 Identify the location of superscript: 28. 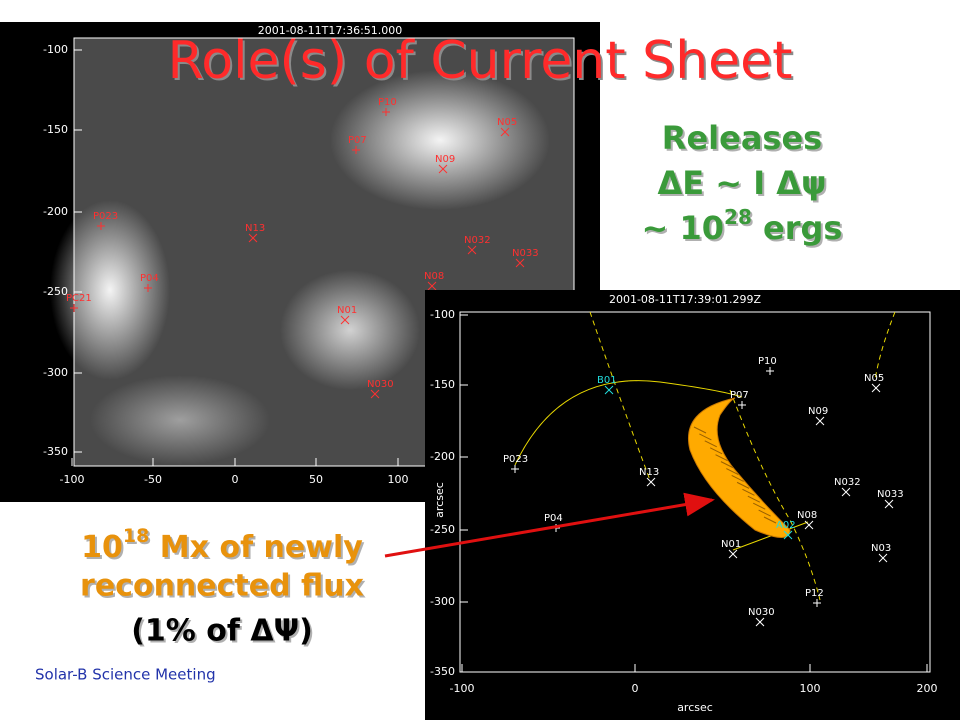
(738, 217).